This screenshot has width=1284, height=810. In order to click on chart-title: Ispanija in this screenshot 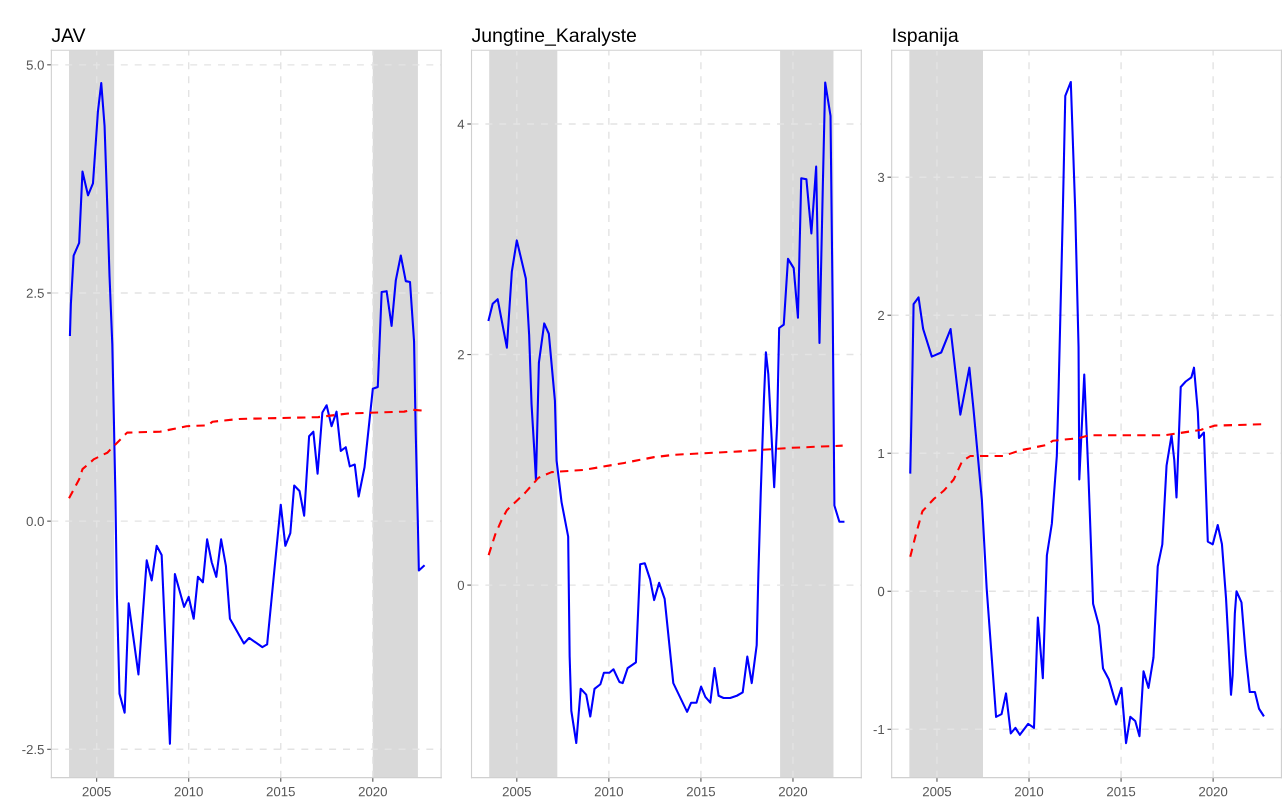, I will do `click(926, 36)`.